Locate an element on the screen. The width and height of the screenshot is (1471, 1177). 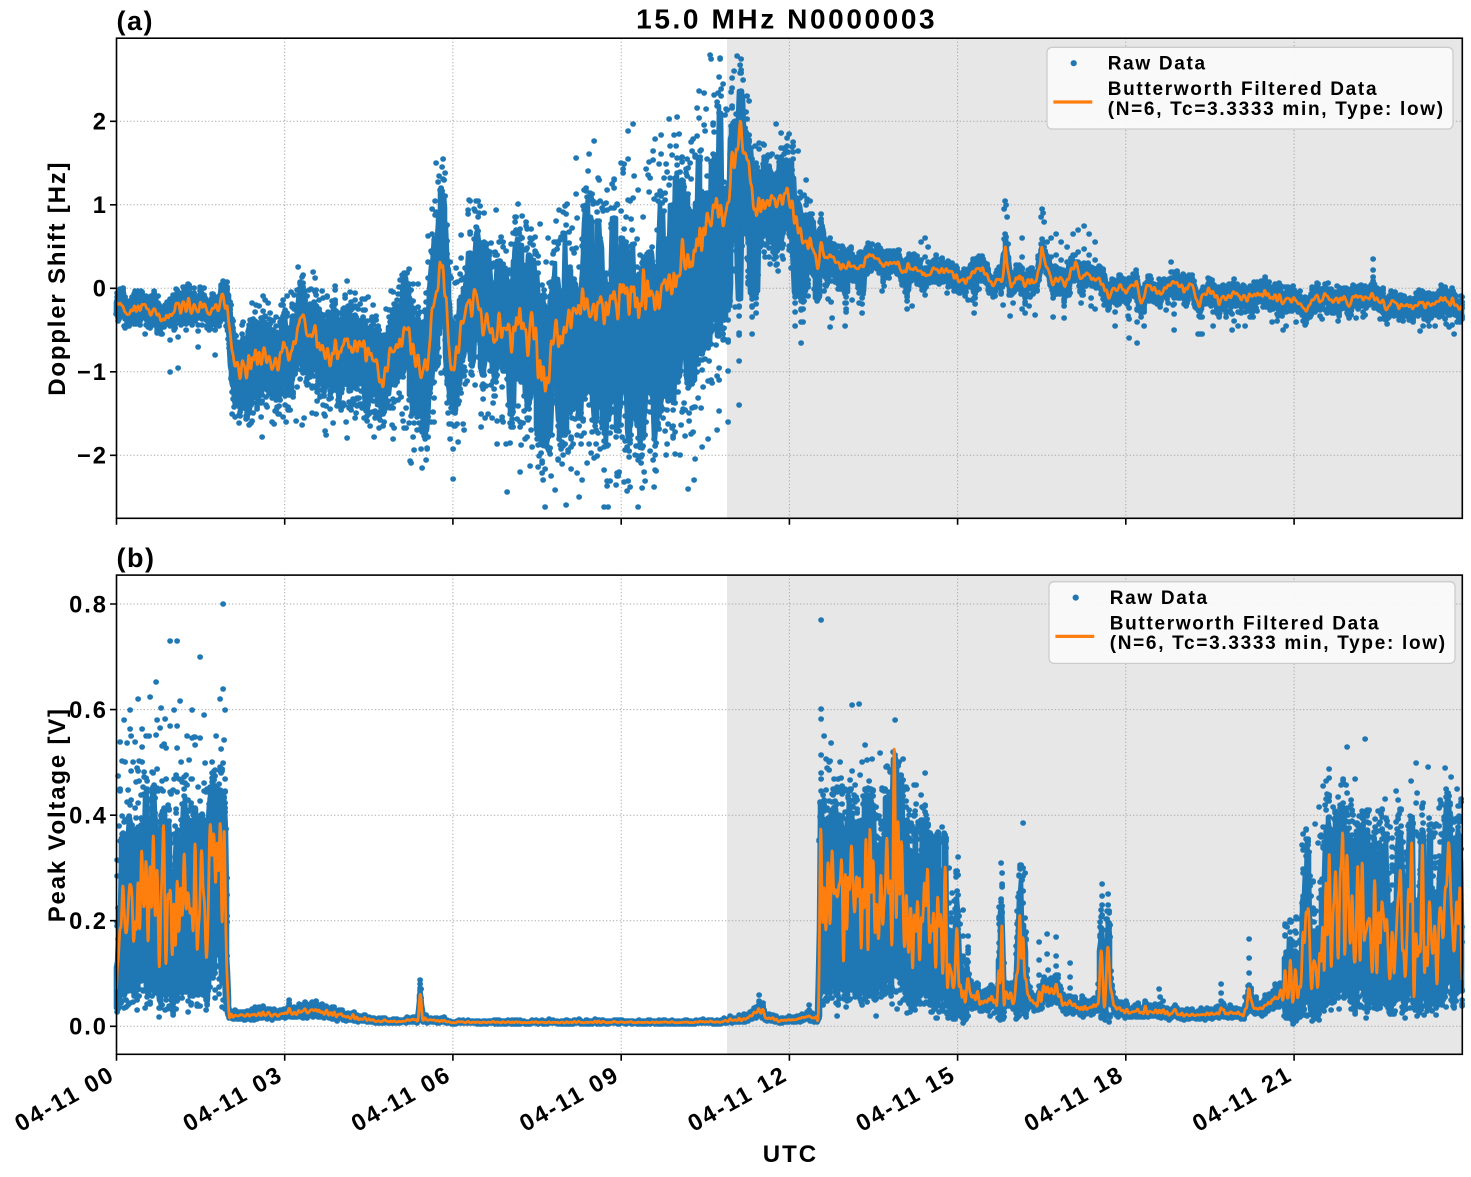
svg-text: 0 is located at coordinates (100, 290).